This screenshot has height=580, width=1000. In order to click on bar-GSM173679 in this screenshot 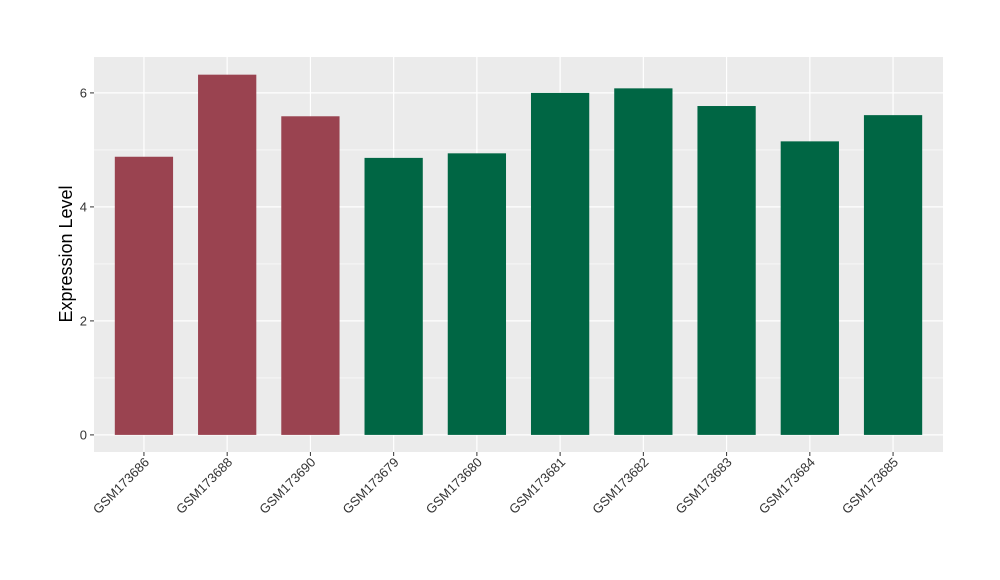, I will do `click(393, 296)`.